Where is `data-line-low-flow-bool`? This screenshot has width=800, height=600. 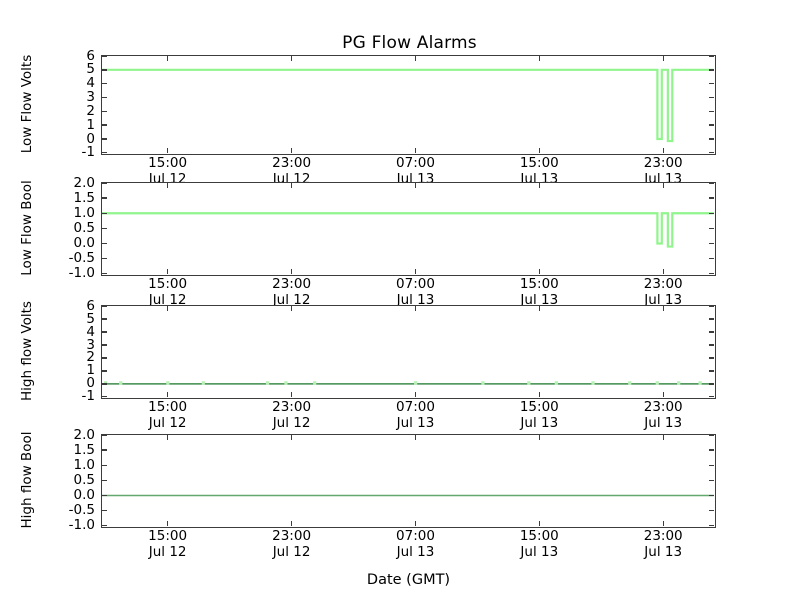
data-line-low-flow-bool is located at coordinates (408, 230).